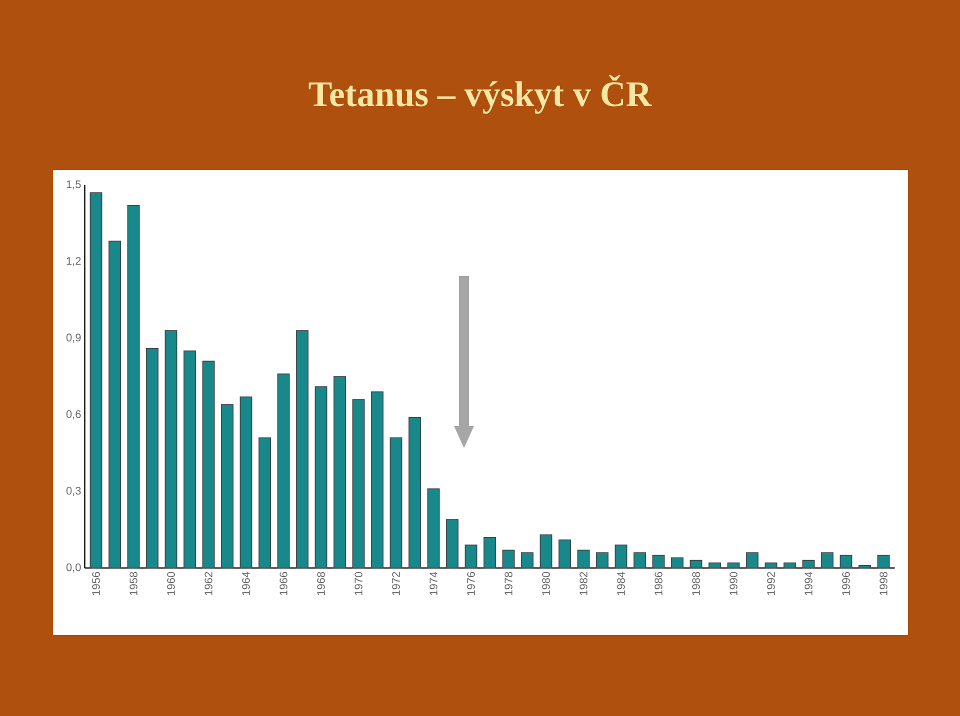 The width and height of the screenshot is (960, 716). I want to click on x-tick-label: 1976, so click(471, 584).